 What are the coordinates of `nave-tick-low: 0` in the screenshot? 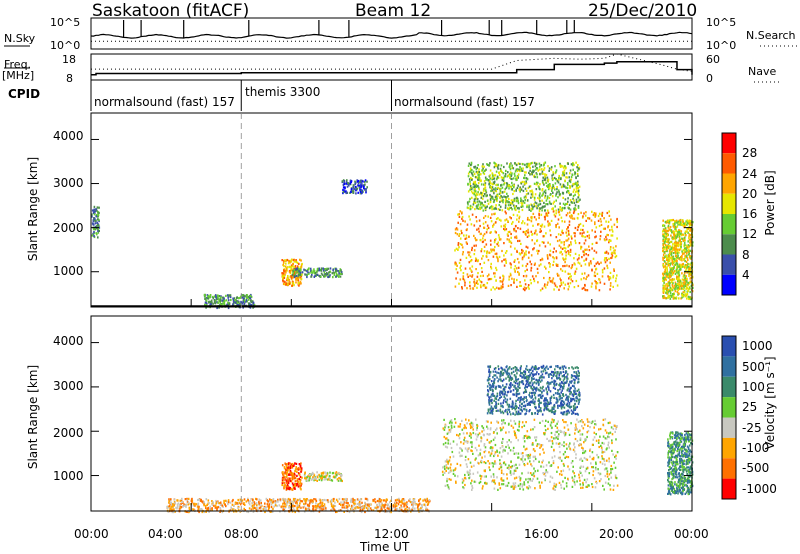 It's located at (709, 78).